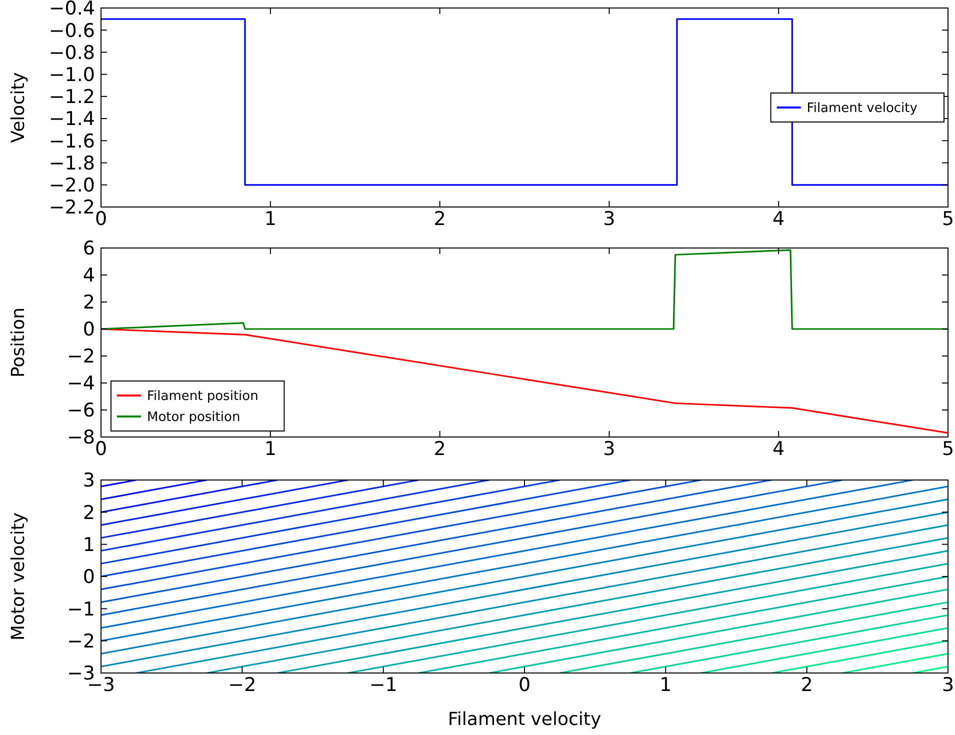 The height and width of the screenshot is (735, 955). Describe the element at coordinates (71, 75) in the screenshot. I see `y-tick-label: −1.0` at that location.